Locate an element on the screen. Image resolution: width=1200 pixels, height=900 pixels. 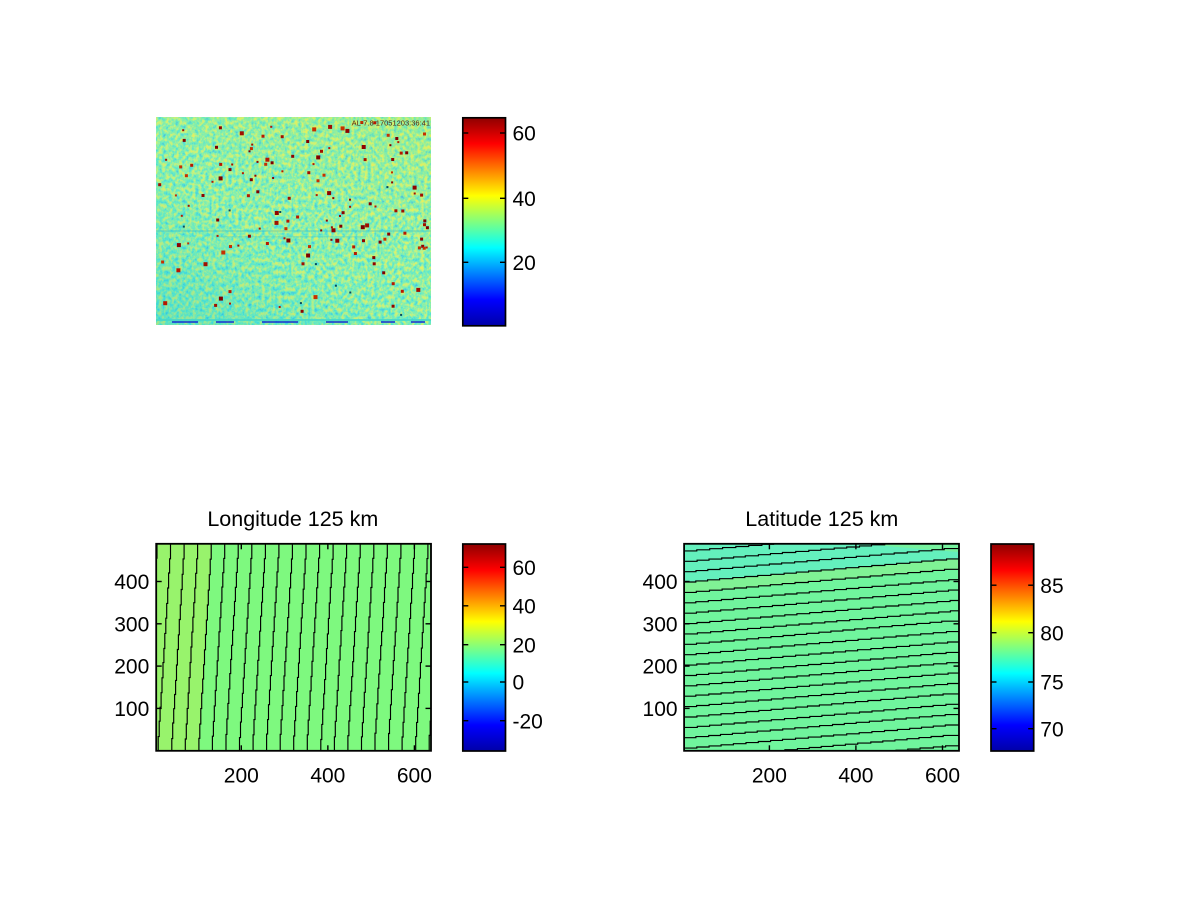
svg-text: 80 is located at coordinates (1051, 633).